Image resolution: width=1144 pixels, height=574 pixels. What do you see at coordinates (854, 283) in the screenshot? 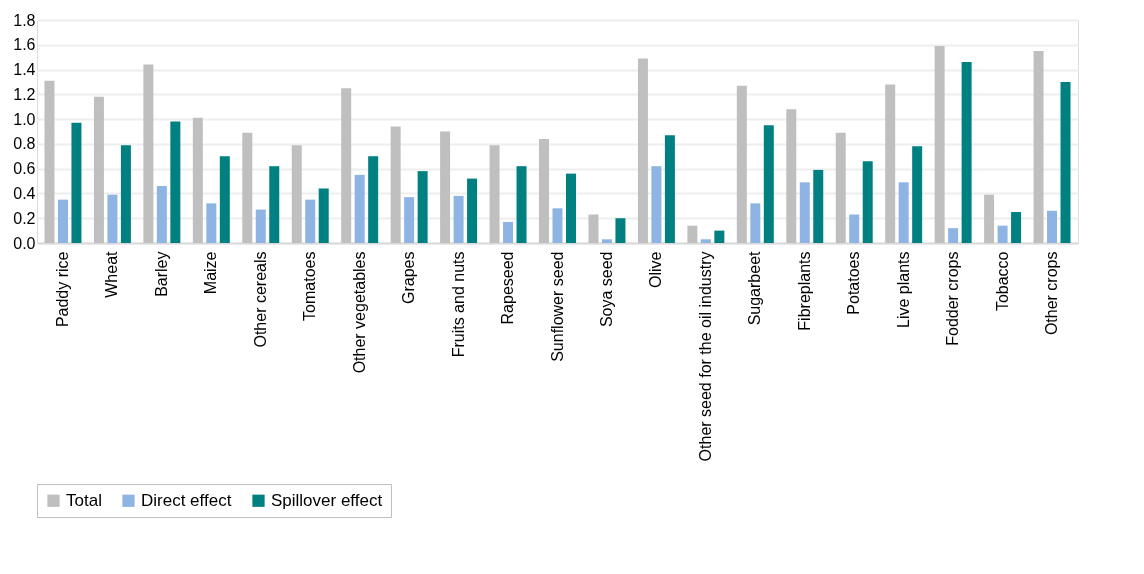
I see `x-tick-label: Potatoes` at bounding box center [854, 283].